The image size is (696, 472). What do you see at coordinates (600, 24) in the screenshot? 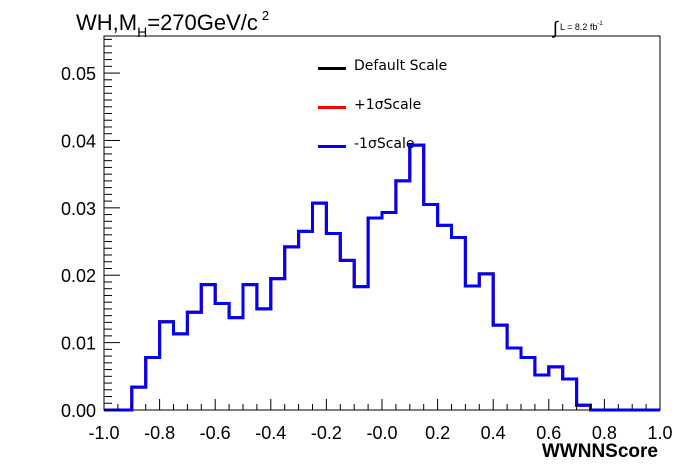
I see `luminosity-superscript: -1` at bounding box center [600, 24].